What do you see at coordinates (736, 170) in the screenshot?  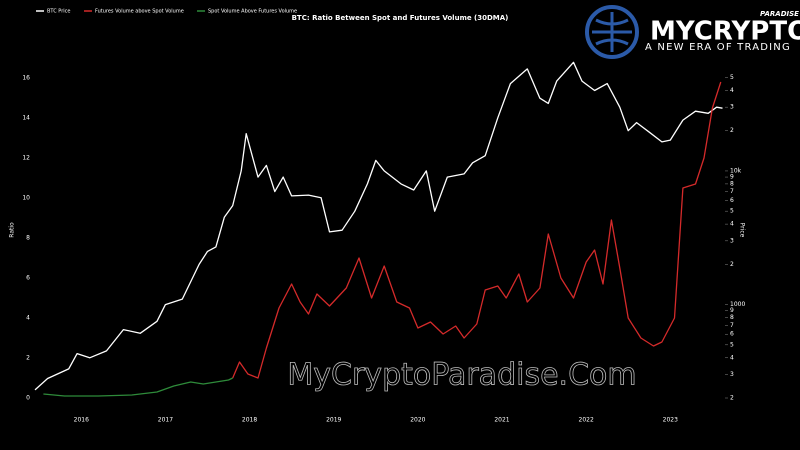 I see `y2-tick-label: 10k` at bounding box center [736, 170].